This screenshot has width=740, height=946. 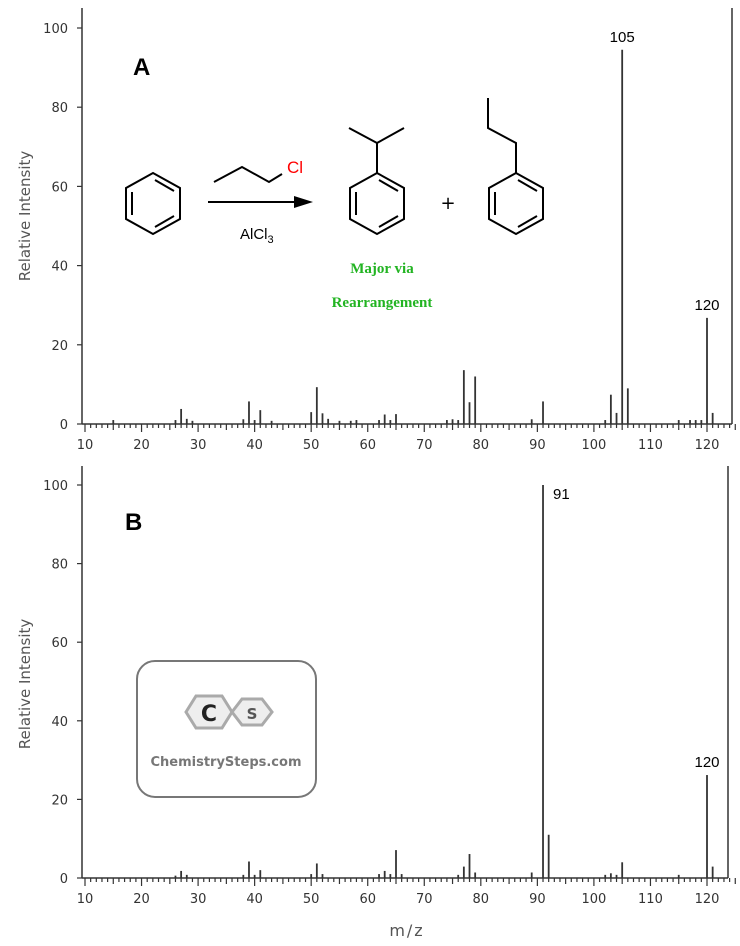 What do you see at coordinates (447, 203) in the screenshot?
I see `plus-sign: +` at bounding box center [447, 203].